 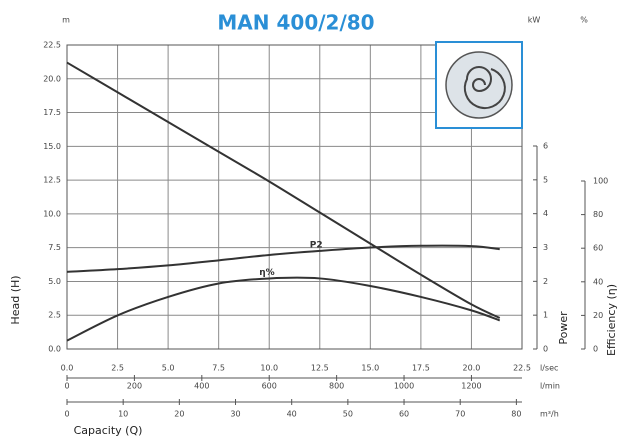 What do you see at coordinates (598, 214) in the screenshot?
I see `y3-tick-label: 80` at bounding box center [598, 214].